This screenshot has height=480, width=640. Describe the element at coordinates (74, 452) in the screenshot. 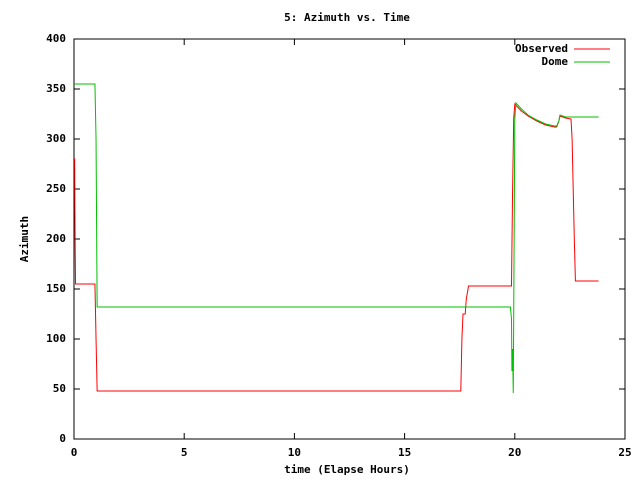

I see `x-tick-label: 0` at that location.